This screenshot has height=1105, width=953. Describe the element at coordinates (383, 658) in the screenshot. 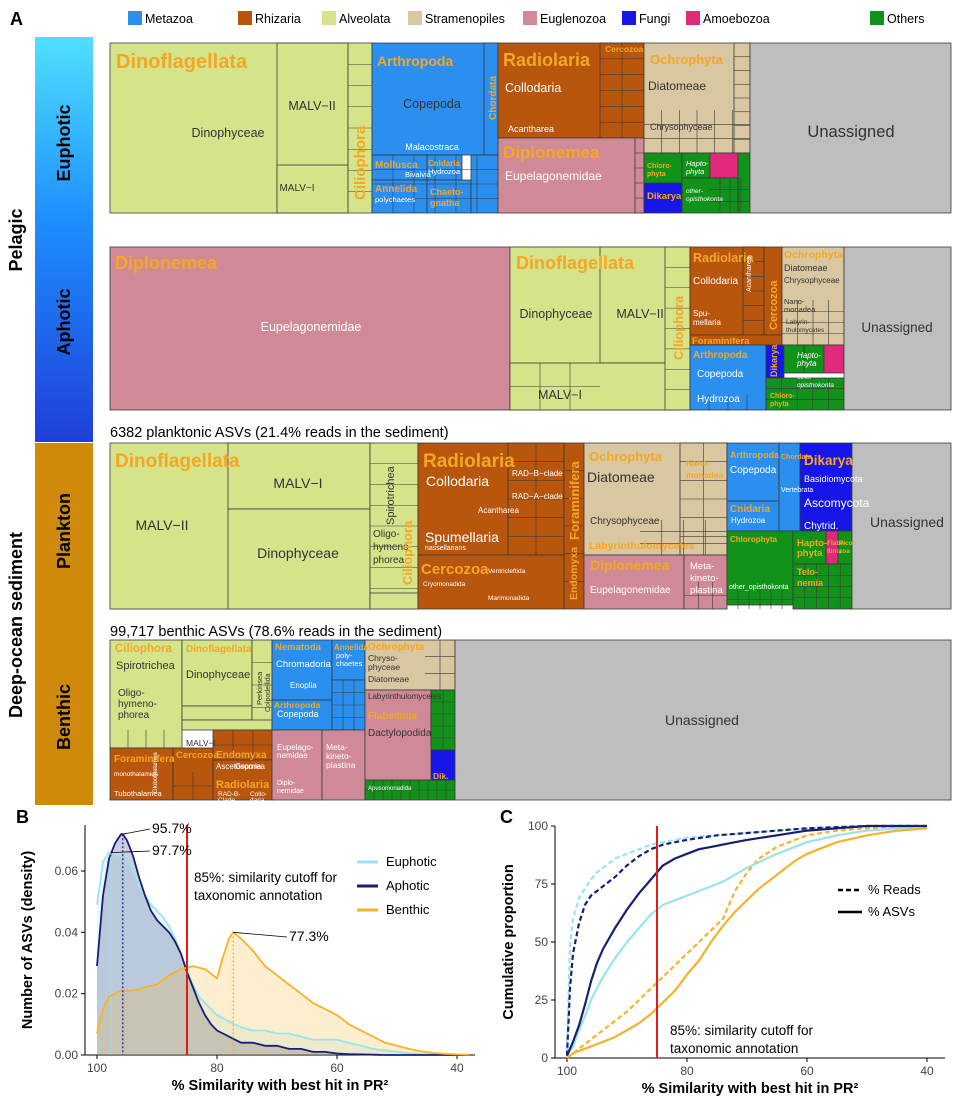

I see `treemap-label: Chryso-` at that location.